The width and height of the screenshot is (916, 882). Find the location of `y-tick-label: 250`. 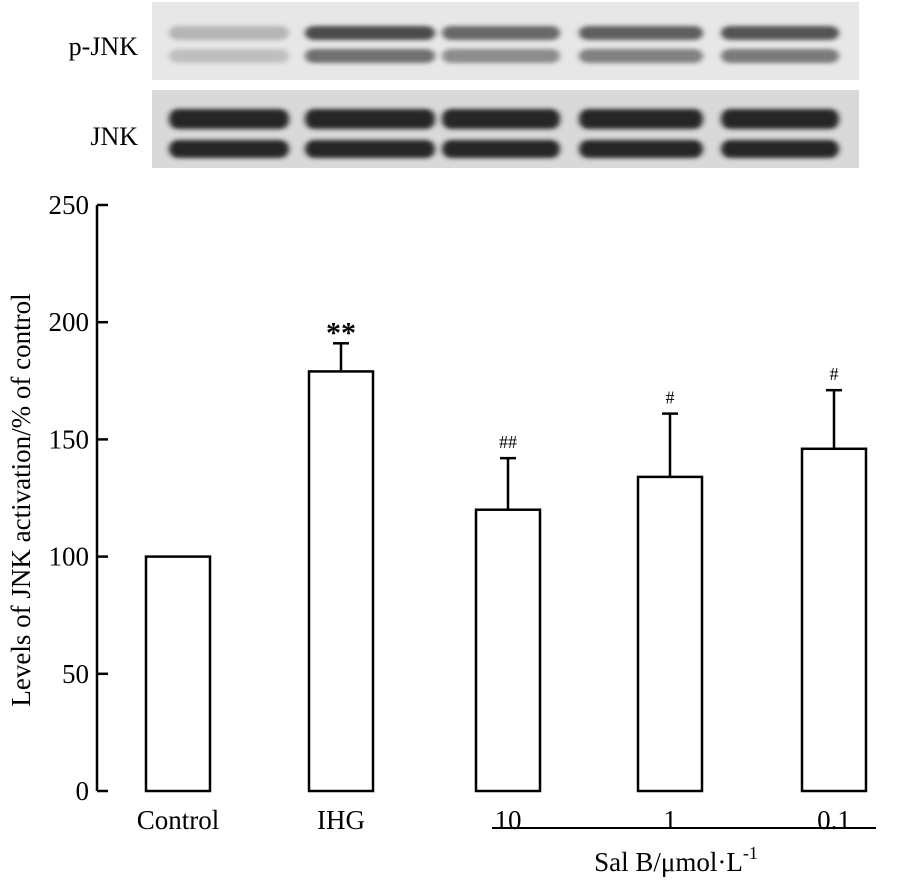

y-tick-label: 250 is located at coordinates (69, 205).